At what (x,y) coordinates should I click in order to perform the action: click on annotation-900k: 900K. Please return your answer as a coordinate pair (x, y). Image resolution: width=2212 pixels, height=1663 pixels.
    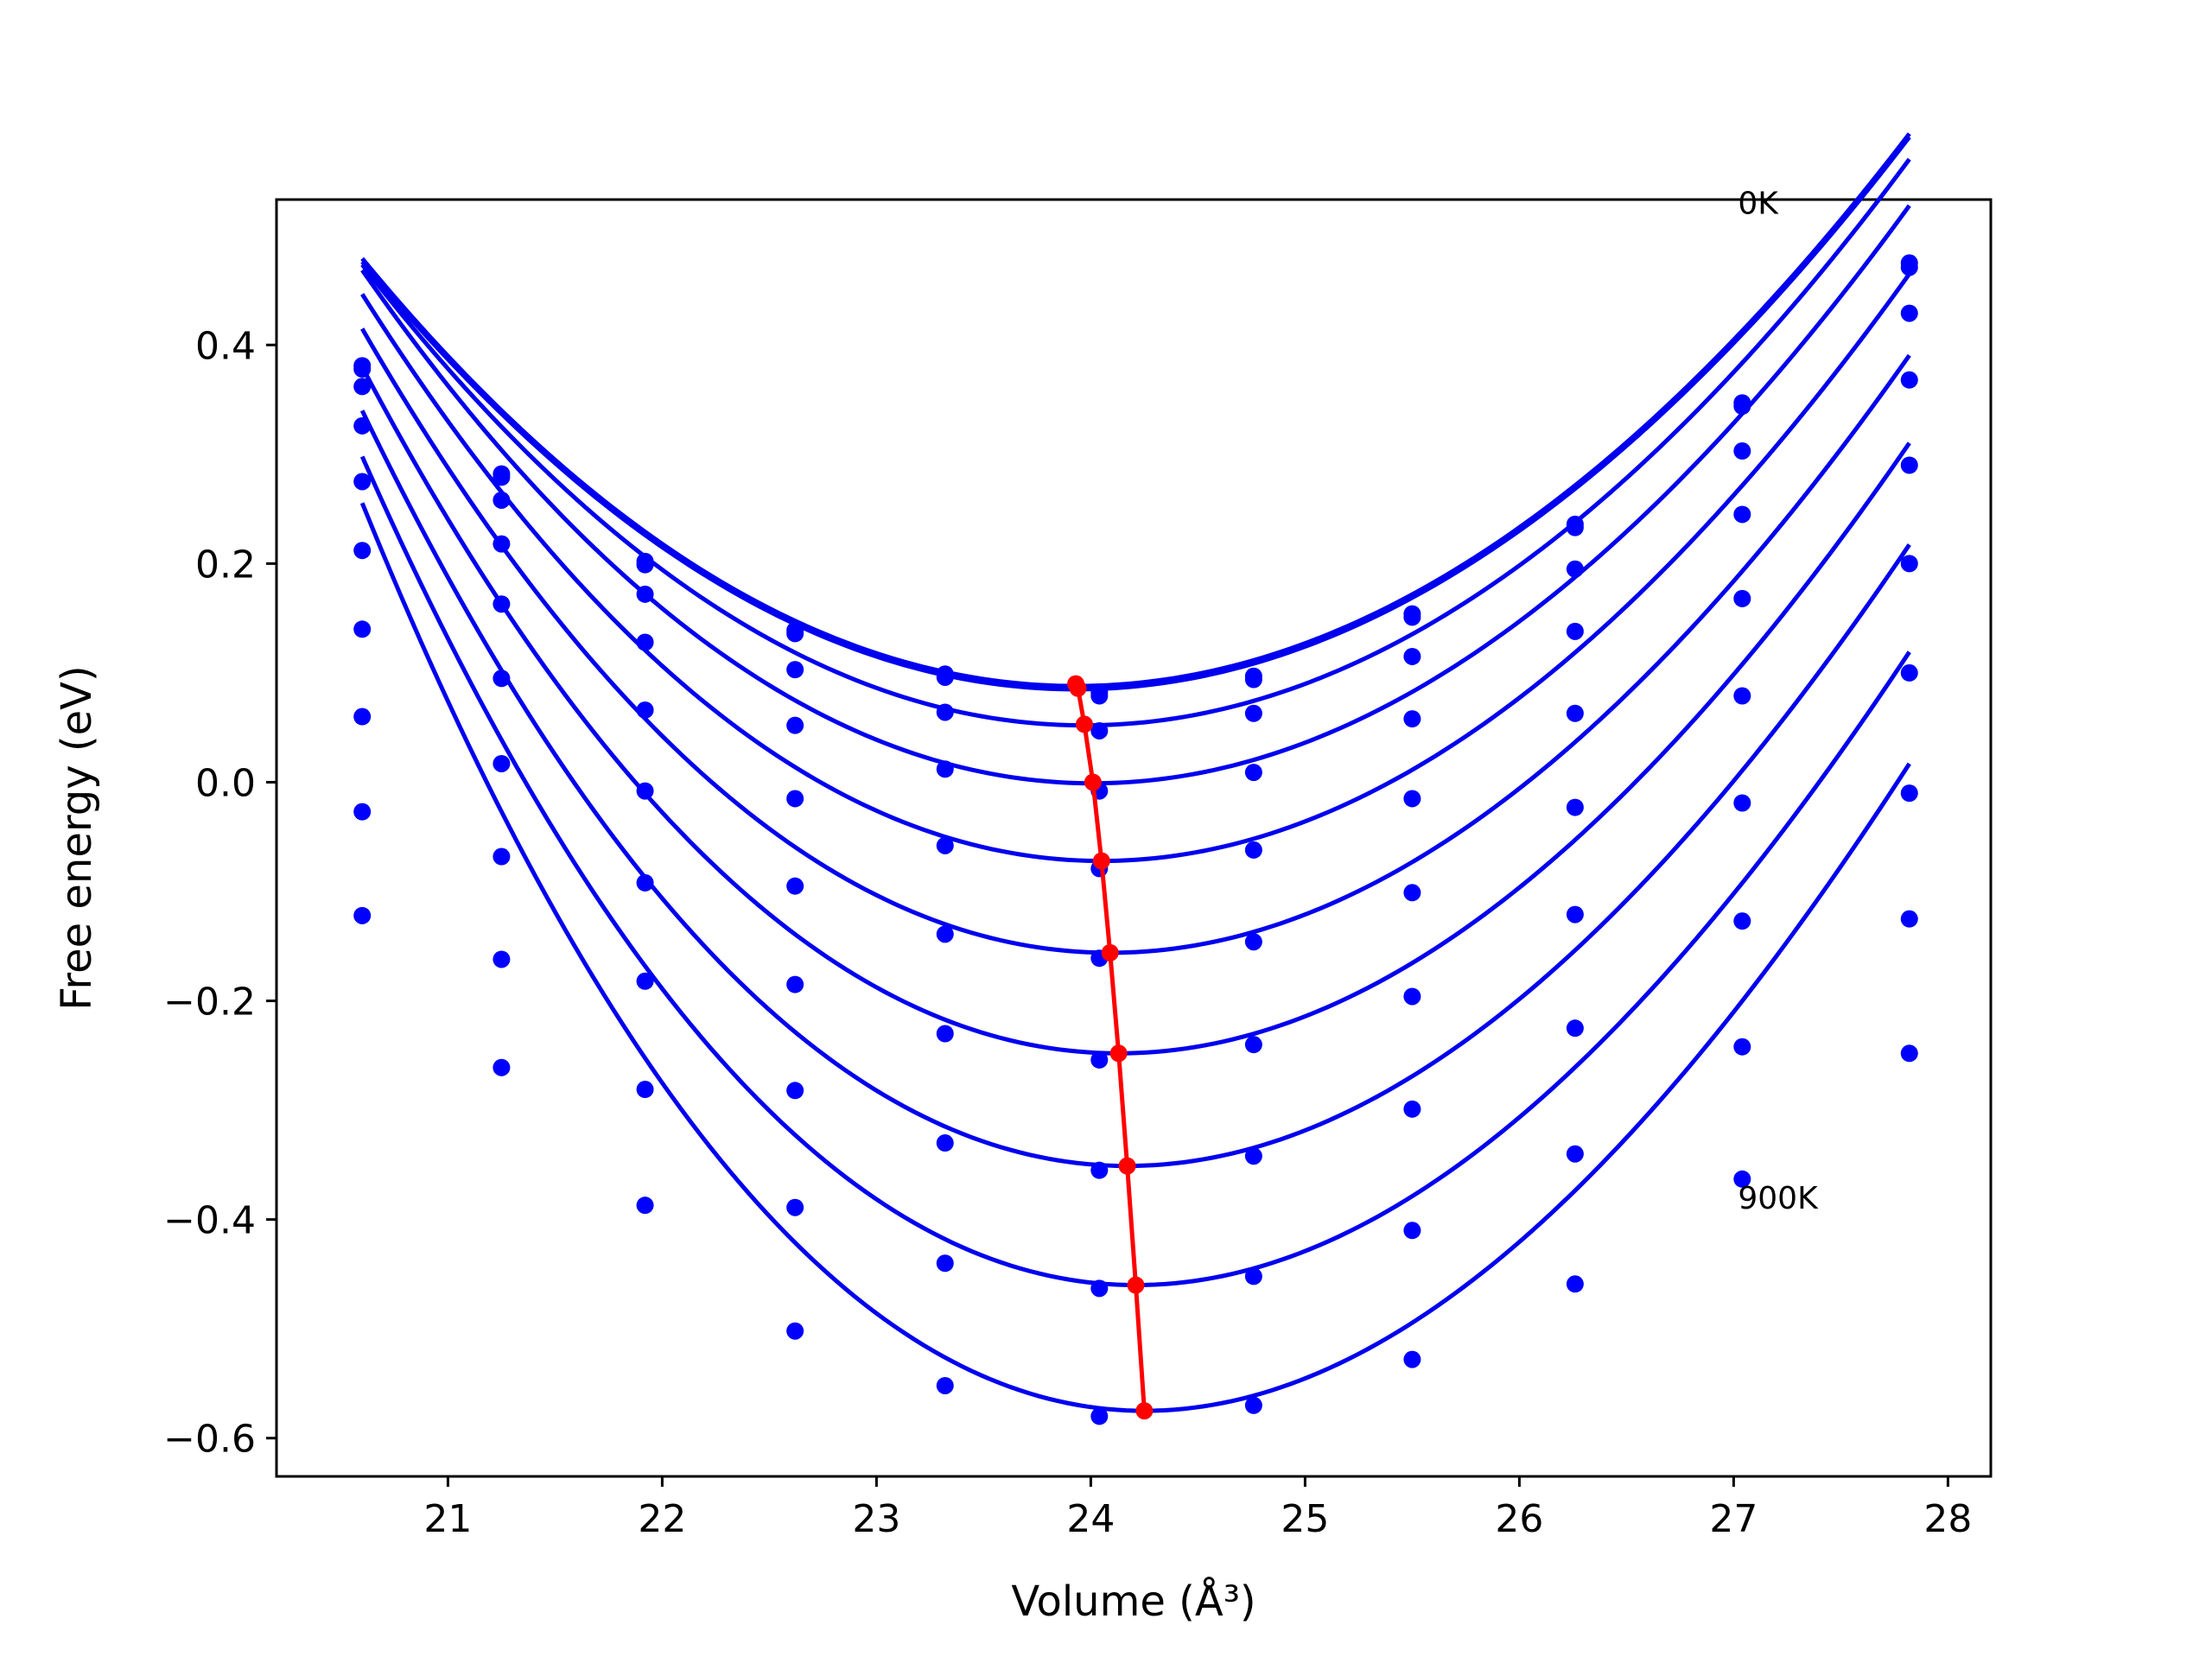
    Looking at the image, I should click on (1778, 1199).